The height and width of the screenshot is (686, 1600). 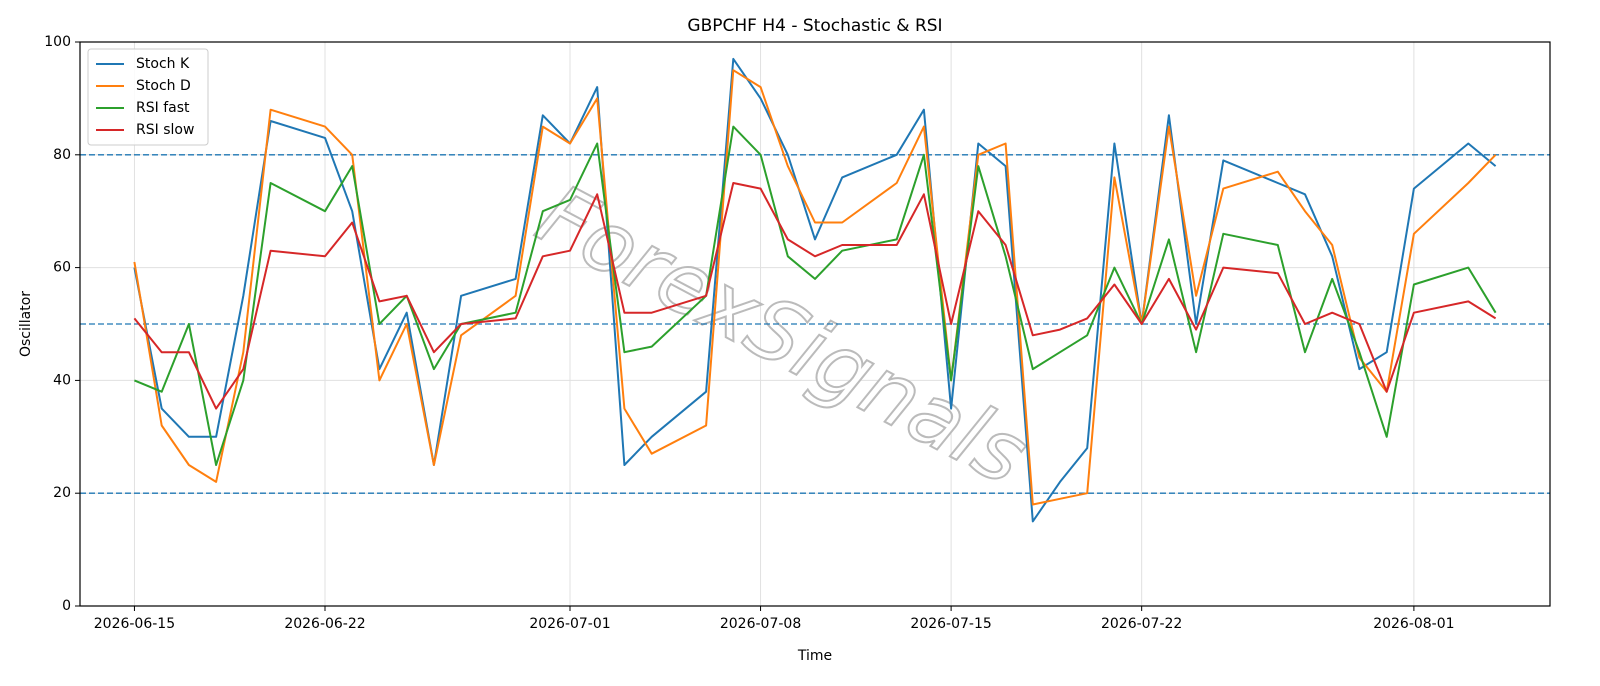 I want to click on chart-title: GBPCHF H4 - Stochastic & RSI, so click(x=814, y=26).